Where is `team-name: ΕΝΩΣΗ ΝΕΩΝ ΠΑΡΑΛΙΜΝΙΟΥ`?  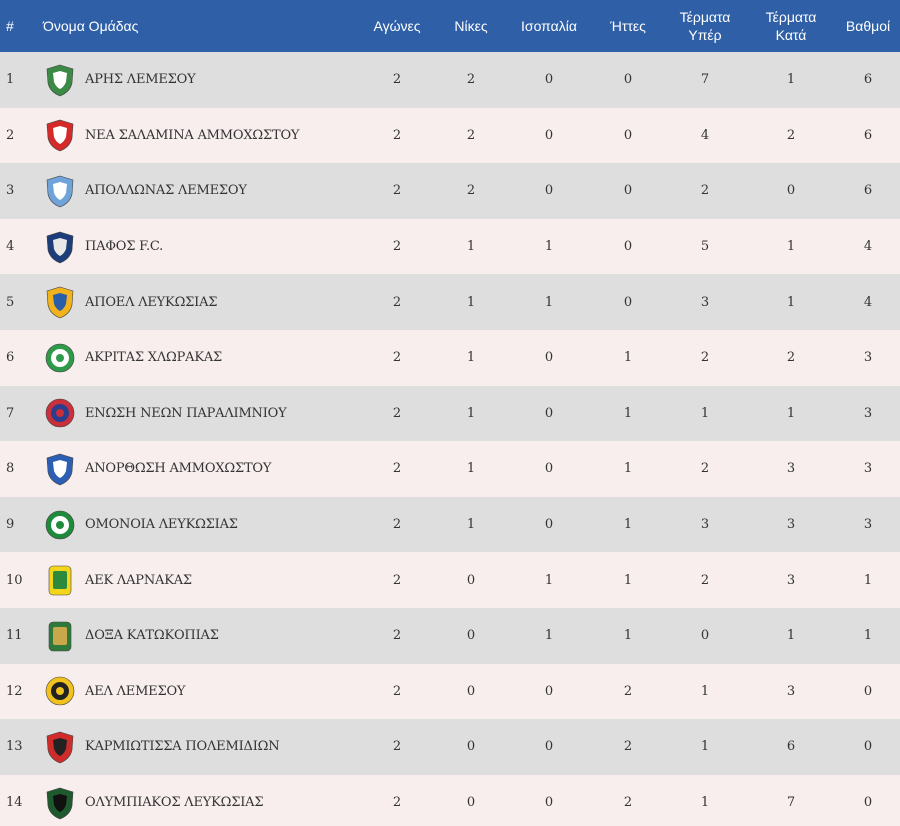
team-name: ΕΝΩΣΗ ΝΕΩΝ ΠΑΡΑΛΙΜΝΙΟΥ is located at coordinates (186, 413).